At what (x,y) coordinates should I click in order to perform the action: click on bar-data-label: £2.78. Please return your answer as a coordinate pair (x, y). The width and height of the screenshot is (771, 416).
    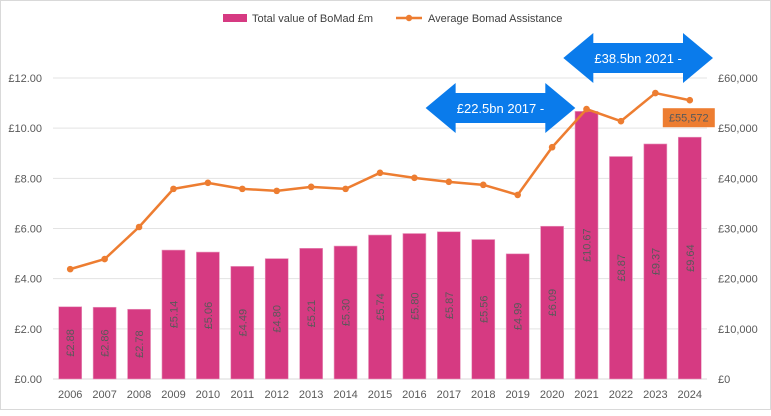
    Looking at the image, I should click on (140, 344).